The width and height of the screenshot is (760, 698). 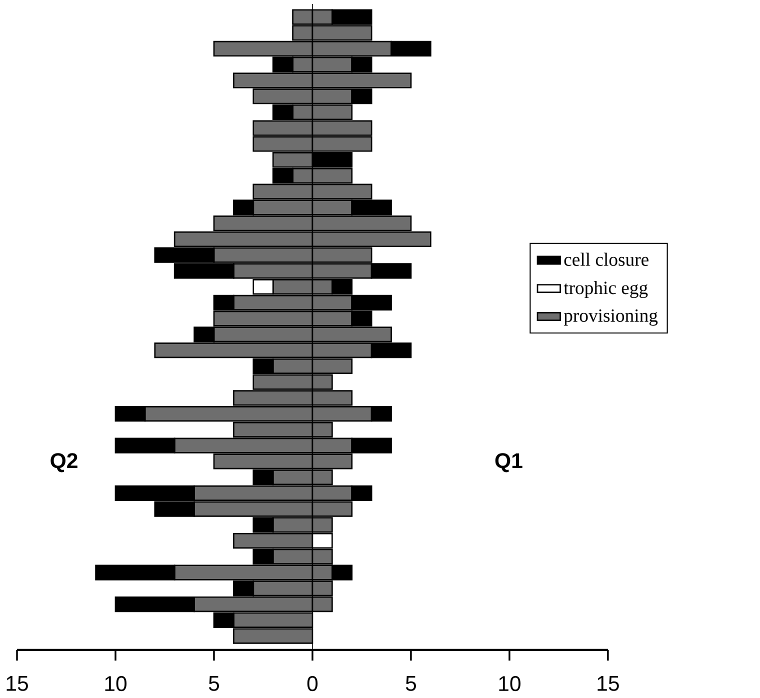 I want to click on x-tick-label: 0, so click(x=312, y=684).